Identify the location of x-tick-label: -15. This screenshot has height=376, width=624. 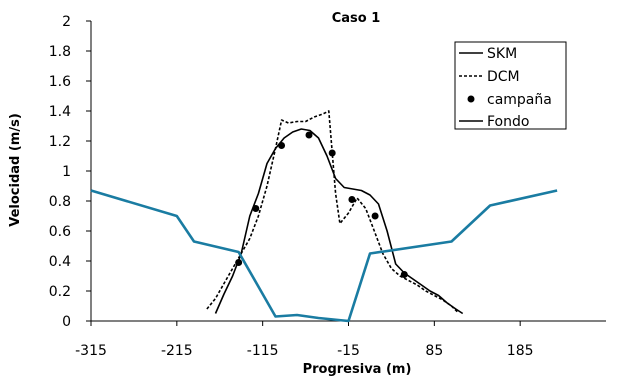
(348, 351).